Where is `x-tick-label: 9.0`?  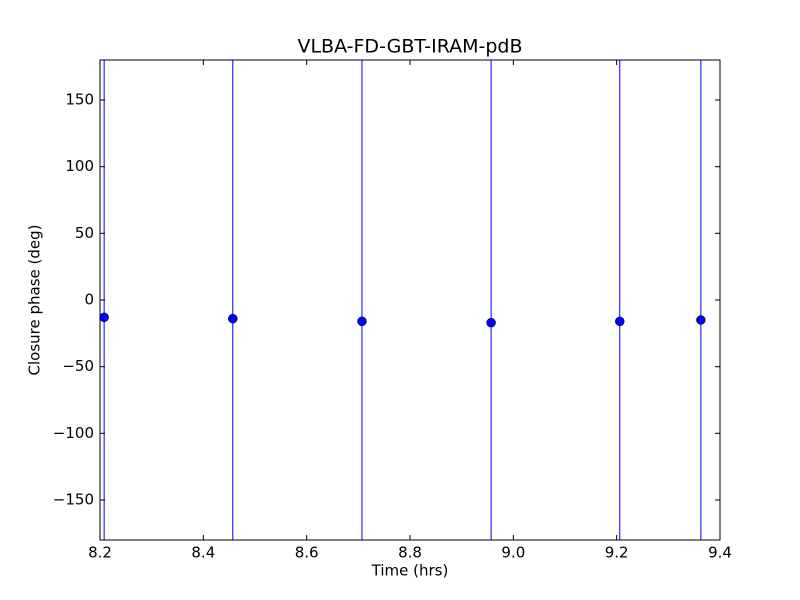
x-tick-label: 9.0 is located at coordinates (513, 553).